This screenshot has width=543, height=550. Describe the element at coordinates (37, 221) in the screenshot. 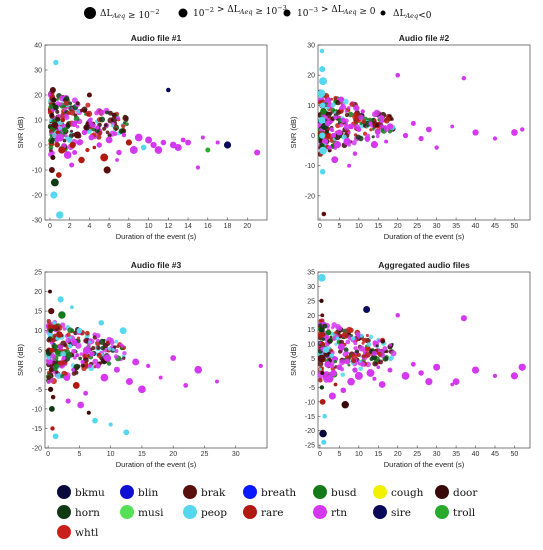

I see `y-tick-label: -30` at that location.